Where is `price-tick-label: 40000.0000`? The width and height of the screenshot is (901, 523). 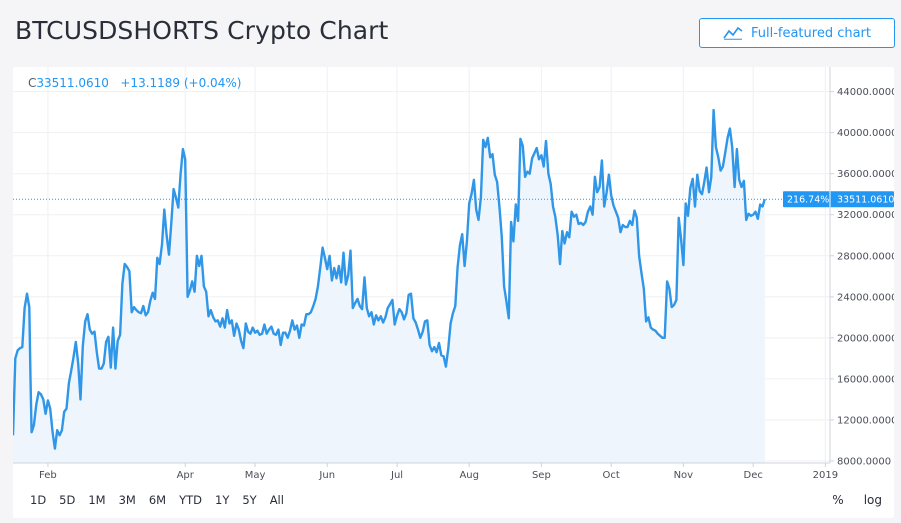 price-tick-label: 40000.0000 is located at coordinates (865, 133).